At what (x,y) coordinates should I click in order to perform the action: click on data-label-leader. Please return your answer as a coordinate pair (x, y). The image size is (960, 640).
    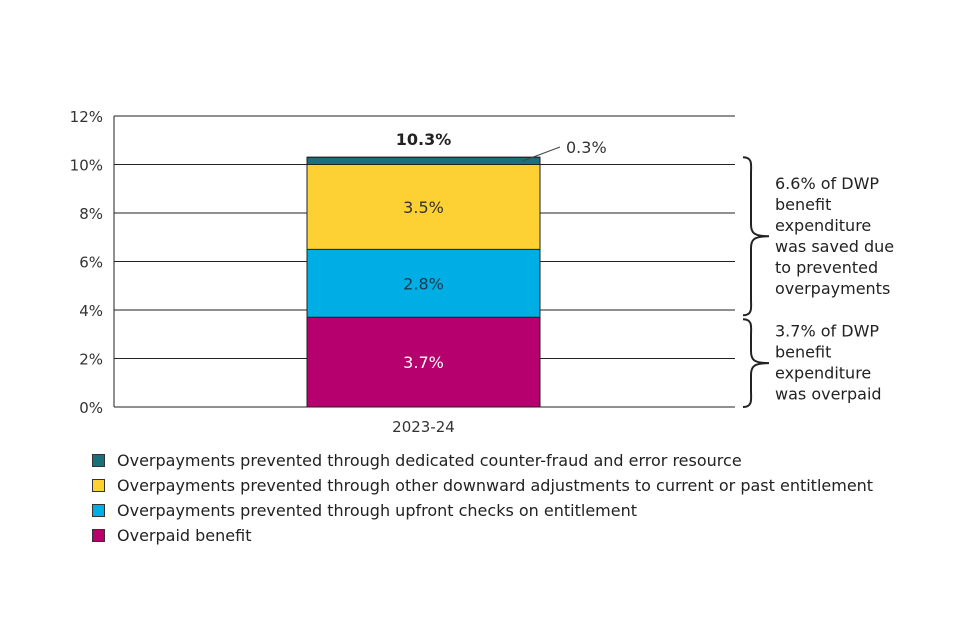
    Looking at the image, I should click on (541, 154).